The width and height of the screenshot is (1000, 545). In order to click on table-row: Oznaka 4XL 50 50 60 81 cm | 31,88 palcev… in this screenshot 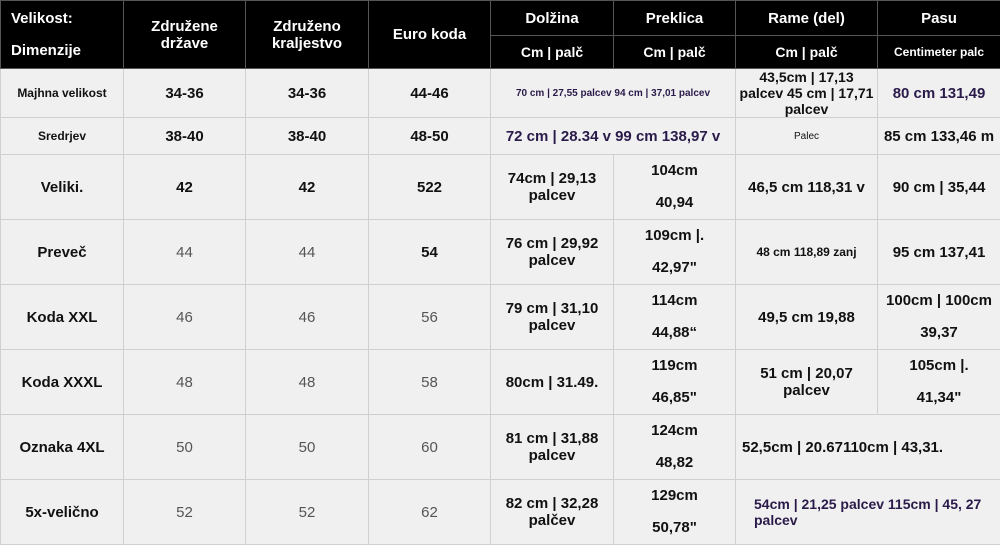, I will do `click(500, 447)`.